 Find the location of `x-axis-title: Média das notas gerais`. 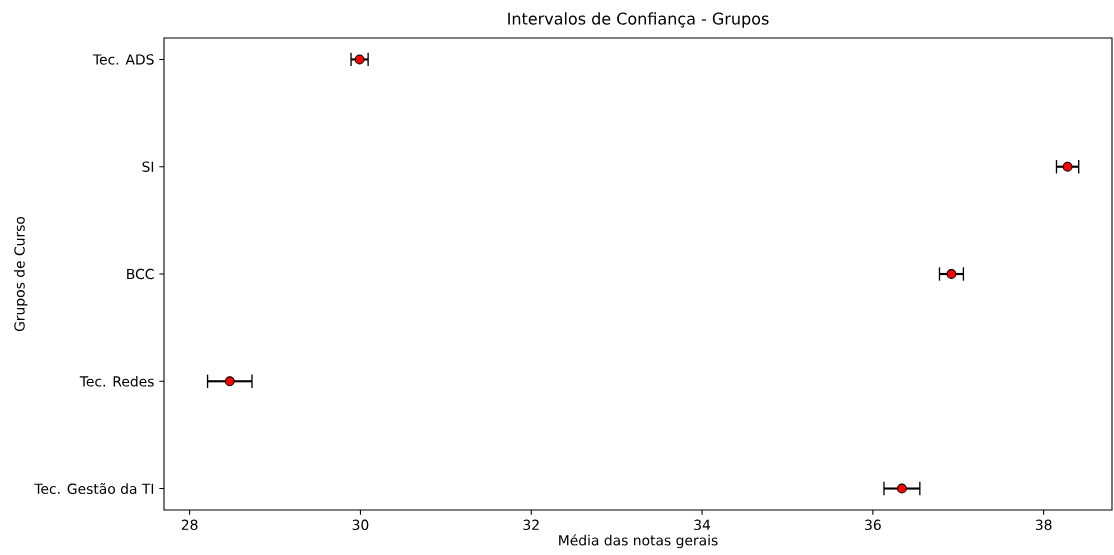

x-axis-title: Média das notas gerais is located at coordinates (638, 541).